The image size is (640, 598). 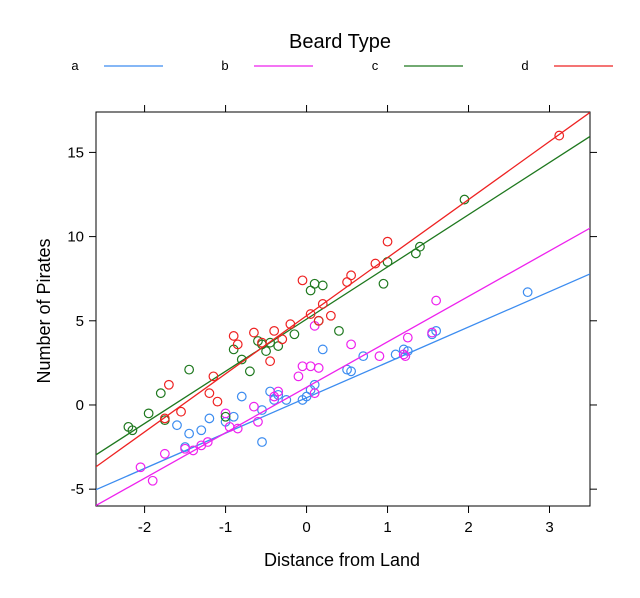 What do you see at coordinates (225, 527) in the screenshot?
I see `x-tick-label: -1` at bounding box center [225, 527].